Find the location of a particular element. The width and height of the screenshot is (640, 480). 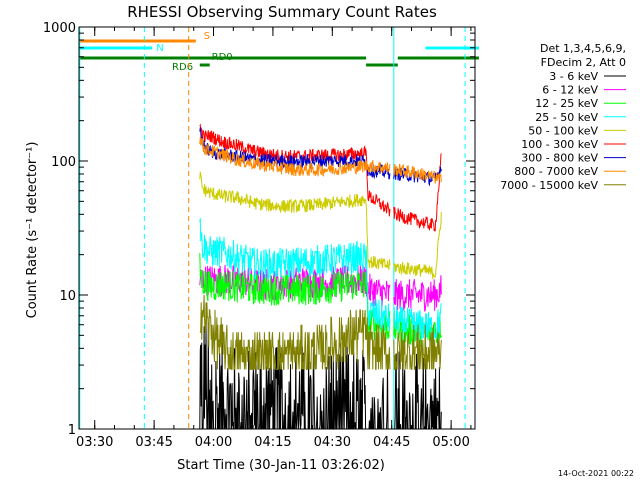

flag-rd0-label: RD0 is located at coordinates (222, 57).